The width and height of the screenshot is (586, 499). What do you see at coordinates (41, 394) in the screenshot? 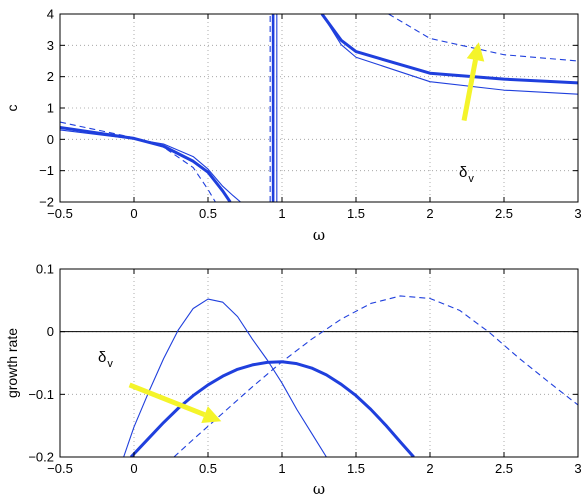
I see `y-tick-label: −0.1` at bounding box center [41, 394].